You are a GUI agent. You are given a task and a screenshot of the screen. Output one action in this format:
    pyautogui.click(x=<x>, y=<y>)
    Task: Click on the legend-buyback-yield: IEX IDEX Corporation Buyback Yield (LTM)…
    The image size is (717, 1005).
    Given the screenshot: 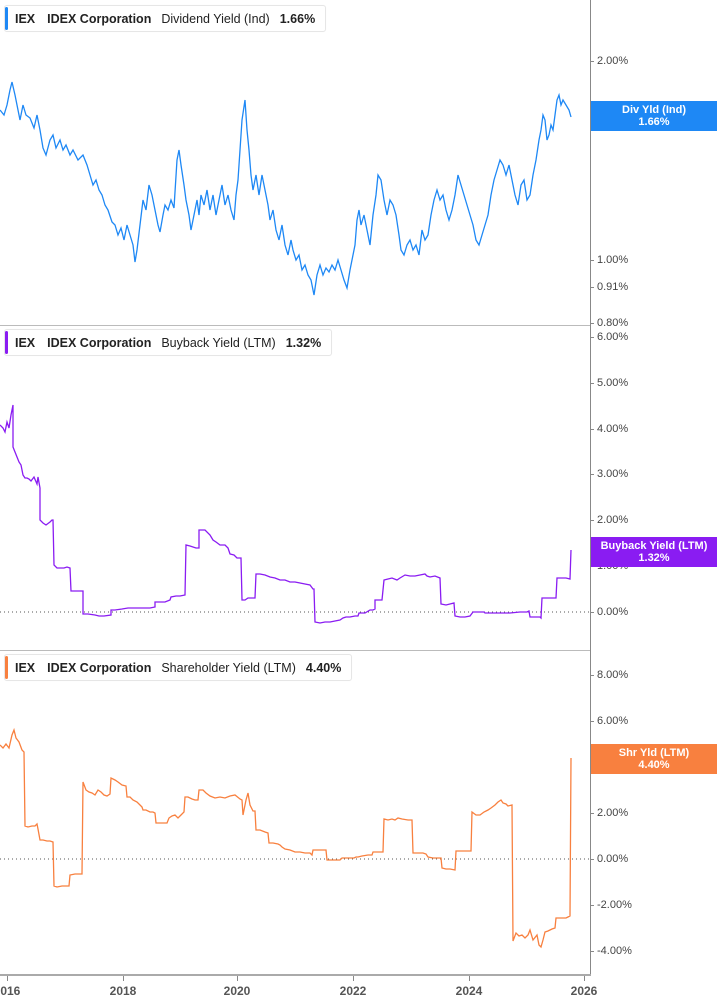 What is the action you would take?
    pyautogui.click(x=168, y=342)
    